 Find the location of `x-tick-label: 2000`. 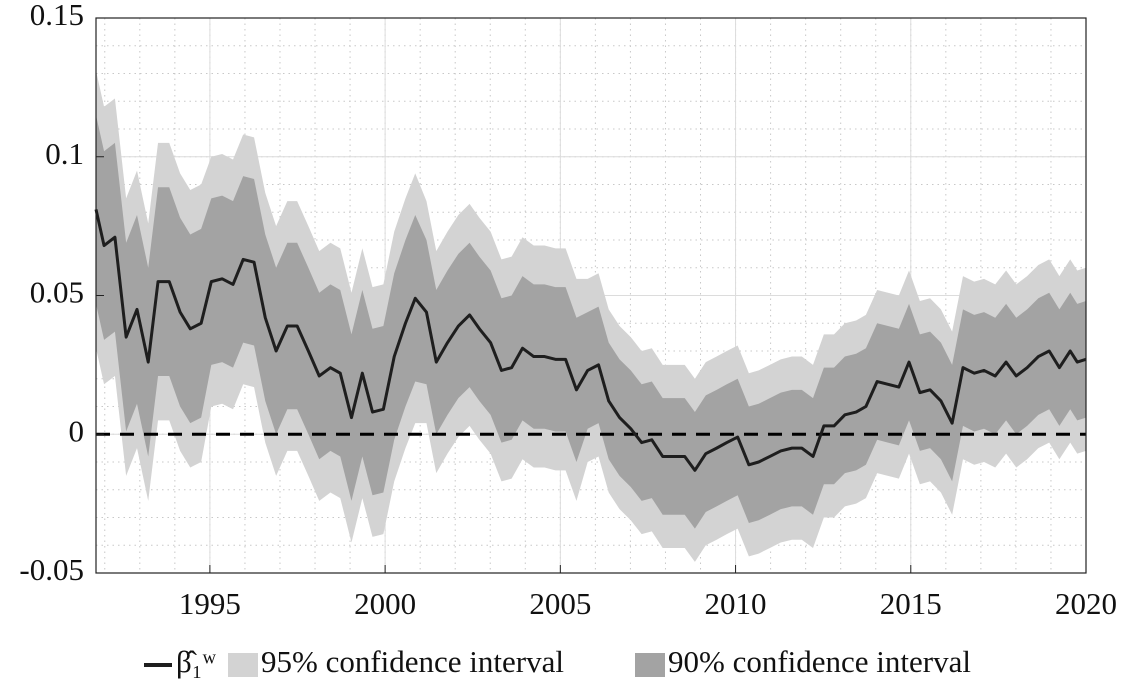

x-tick-label: 2000 is located at coordinates (385, 603).